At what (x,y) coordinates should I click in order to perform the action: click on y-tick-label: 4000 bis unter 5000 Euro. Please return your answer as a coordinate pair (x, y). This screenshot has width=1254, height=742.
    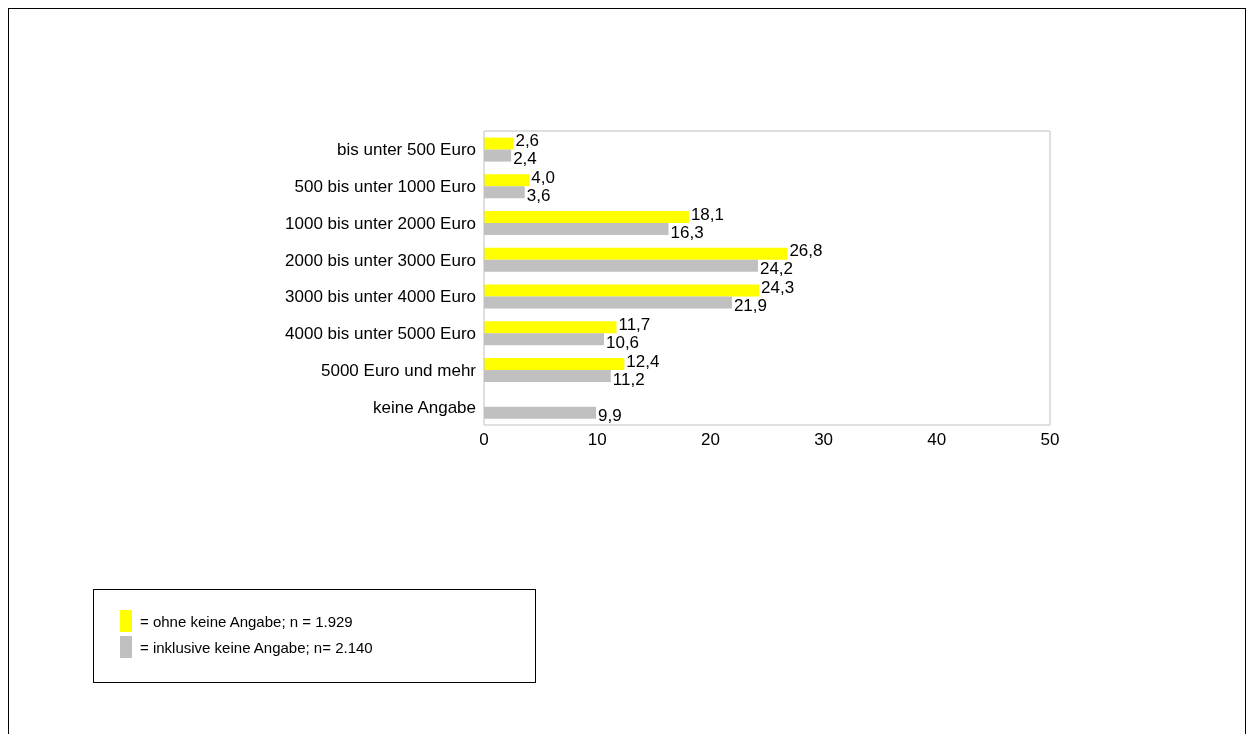
    Looking at the image, I should click on (380, 334).